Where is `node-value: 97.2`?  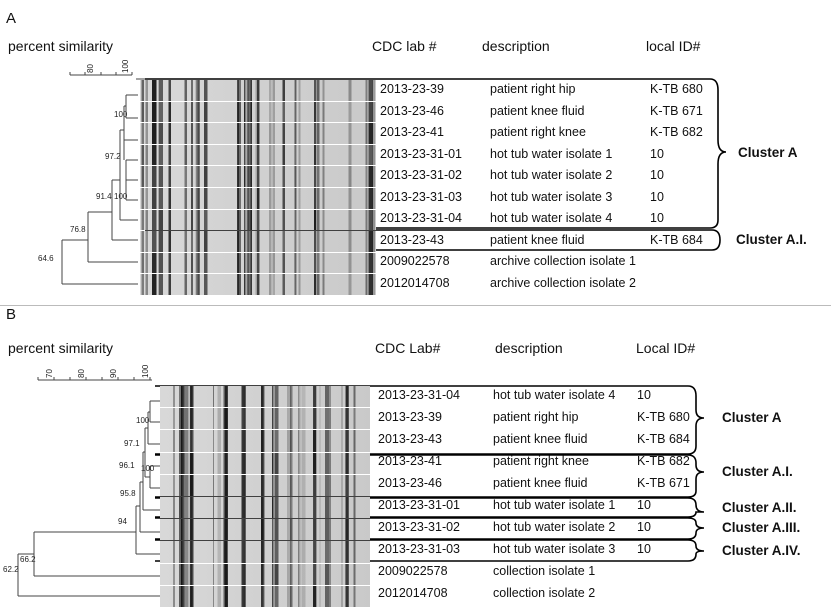 node-value: 97.2 is located at coordinates (113, 156).